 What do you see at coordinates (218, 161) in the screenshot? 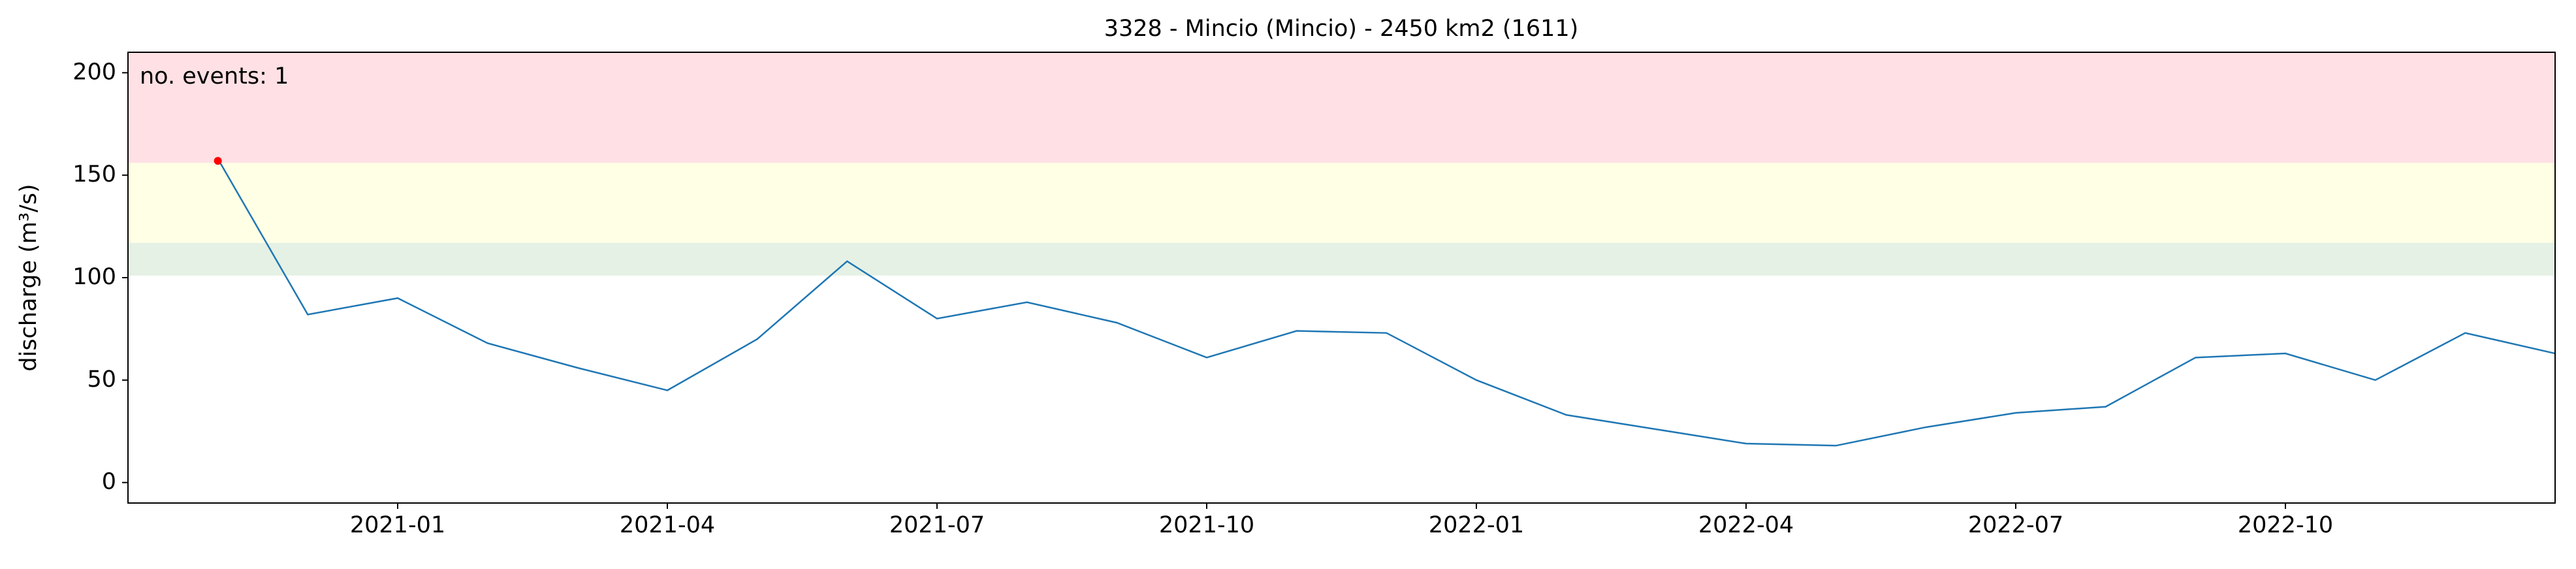
I see `event-marker` at bounding box center [218, 161].